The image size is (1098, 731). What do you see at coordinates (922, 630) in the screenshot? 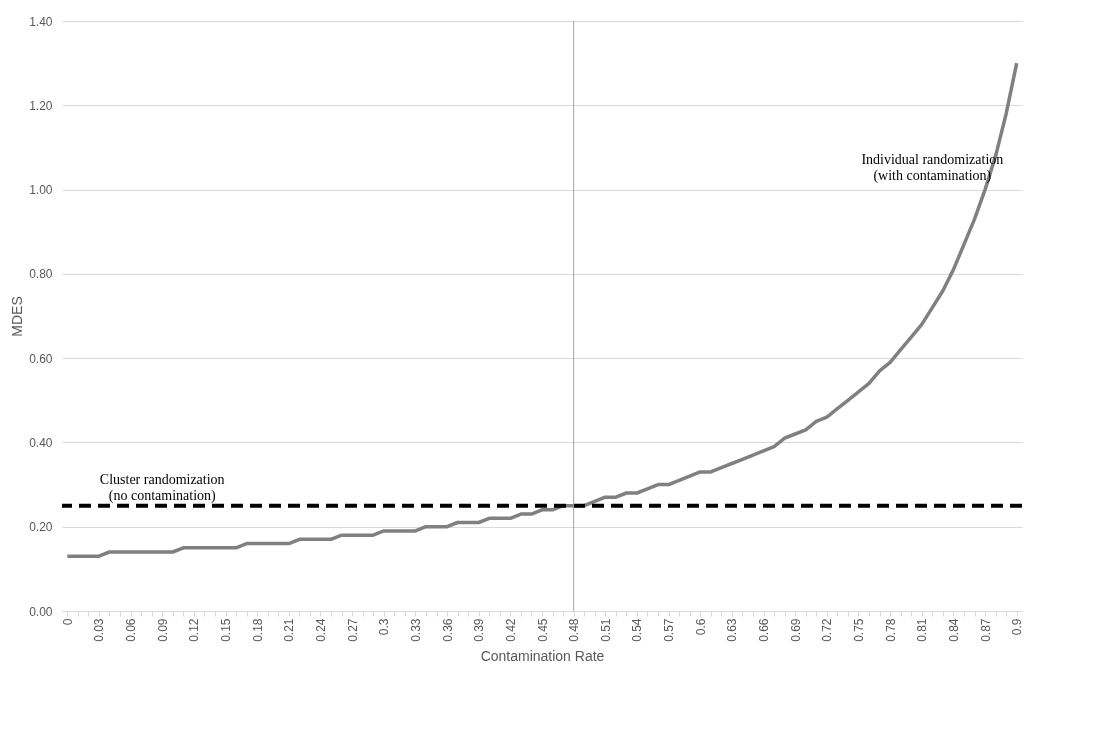
I see `x-tick-label: 0.81` at bounding box center [922, 630].